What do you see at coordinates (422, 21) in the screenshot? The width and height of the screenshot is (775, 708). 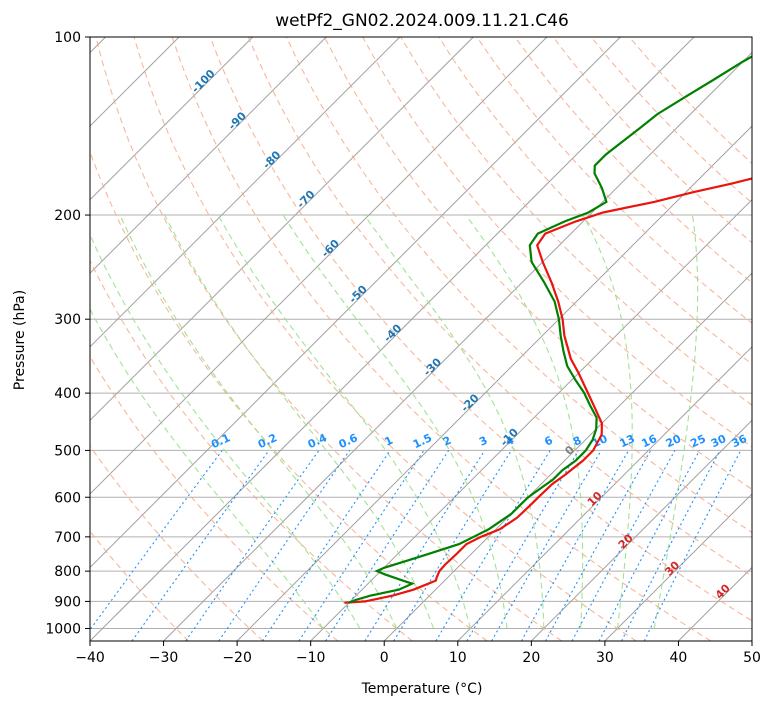 I see `chart-title: wetPf2_GN02.2024.009.11.21.C46` at bounding box center [422, 21].